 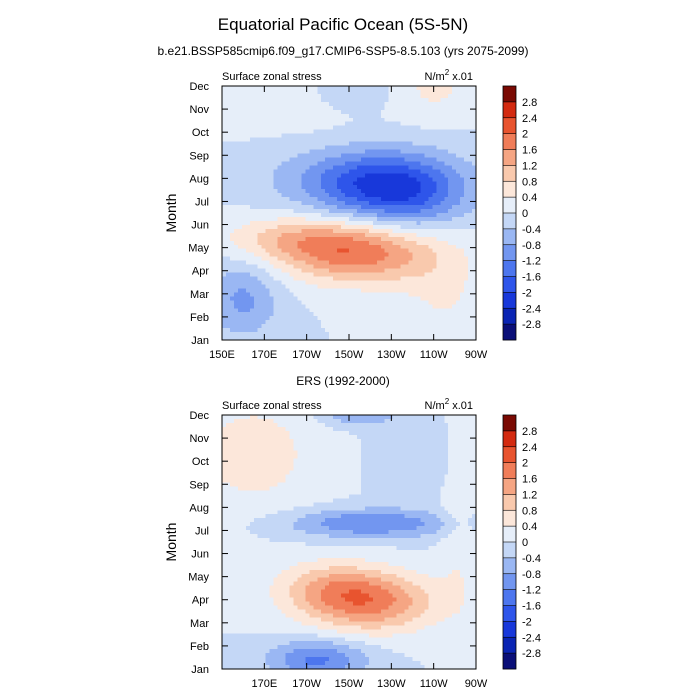 I want to click on colorbar-label: -0.8, so click(x=531, y=246).